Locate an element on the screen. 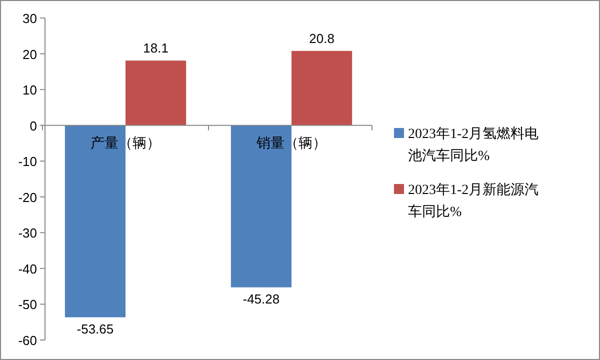  data-label: -53.65 is located at coordinates (95, 328).